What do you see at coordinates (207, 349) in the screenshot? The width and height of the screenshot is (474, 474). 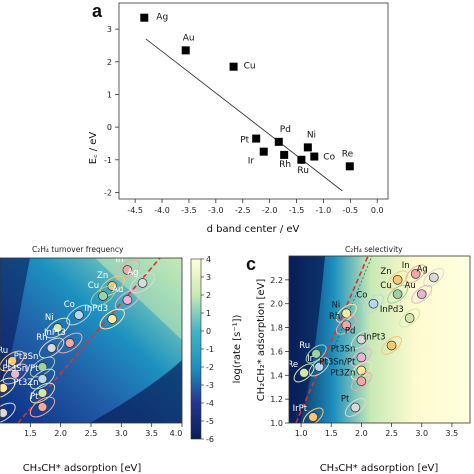 I see `colorbar-ticks: 4 3 2 1 0 -1 -2 -3 -4 -5 -6` at bounding box center [207, 349].